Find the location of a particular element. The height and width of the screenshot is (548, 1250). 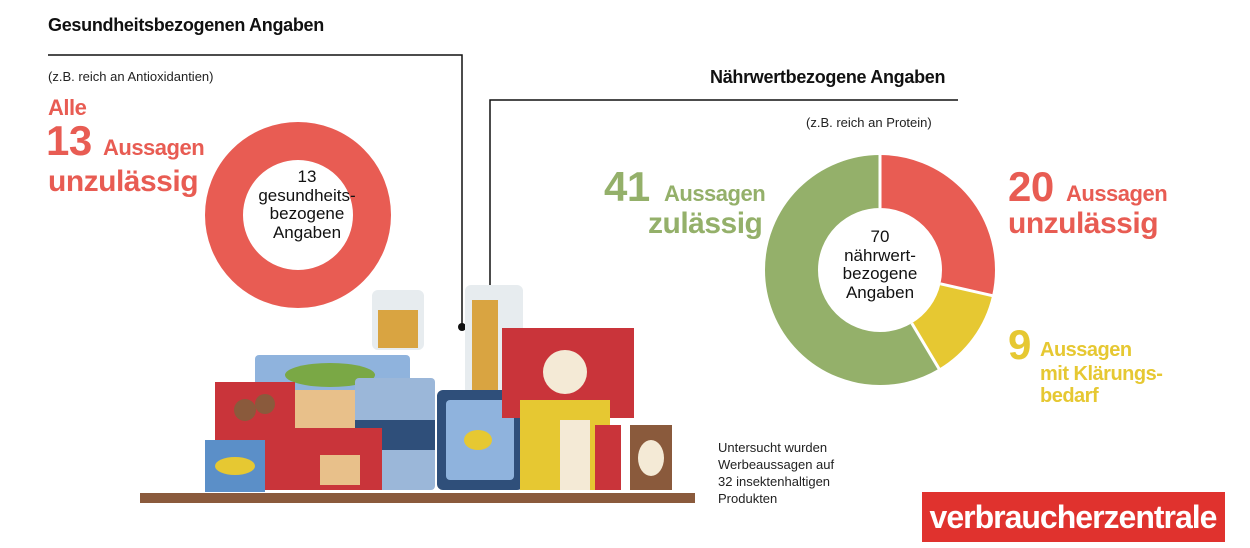

logo-box is located at coordinates (1073, 517).